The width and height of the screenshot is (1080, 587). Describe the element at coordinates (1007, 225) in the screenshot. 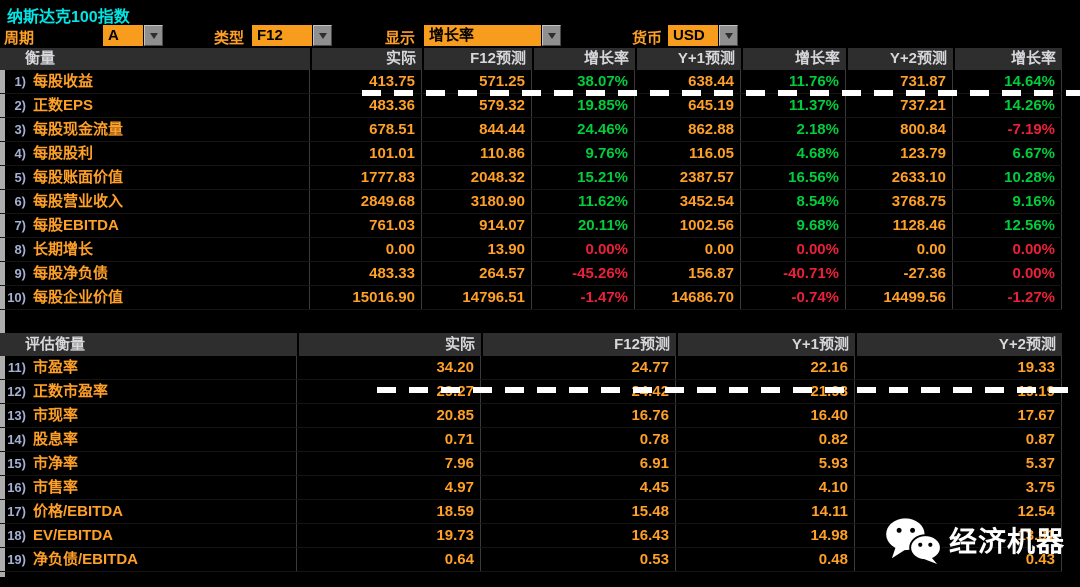

I see `y2-growth-value: 12.56%` at that location.